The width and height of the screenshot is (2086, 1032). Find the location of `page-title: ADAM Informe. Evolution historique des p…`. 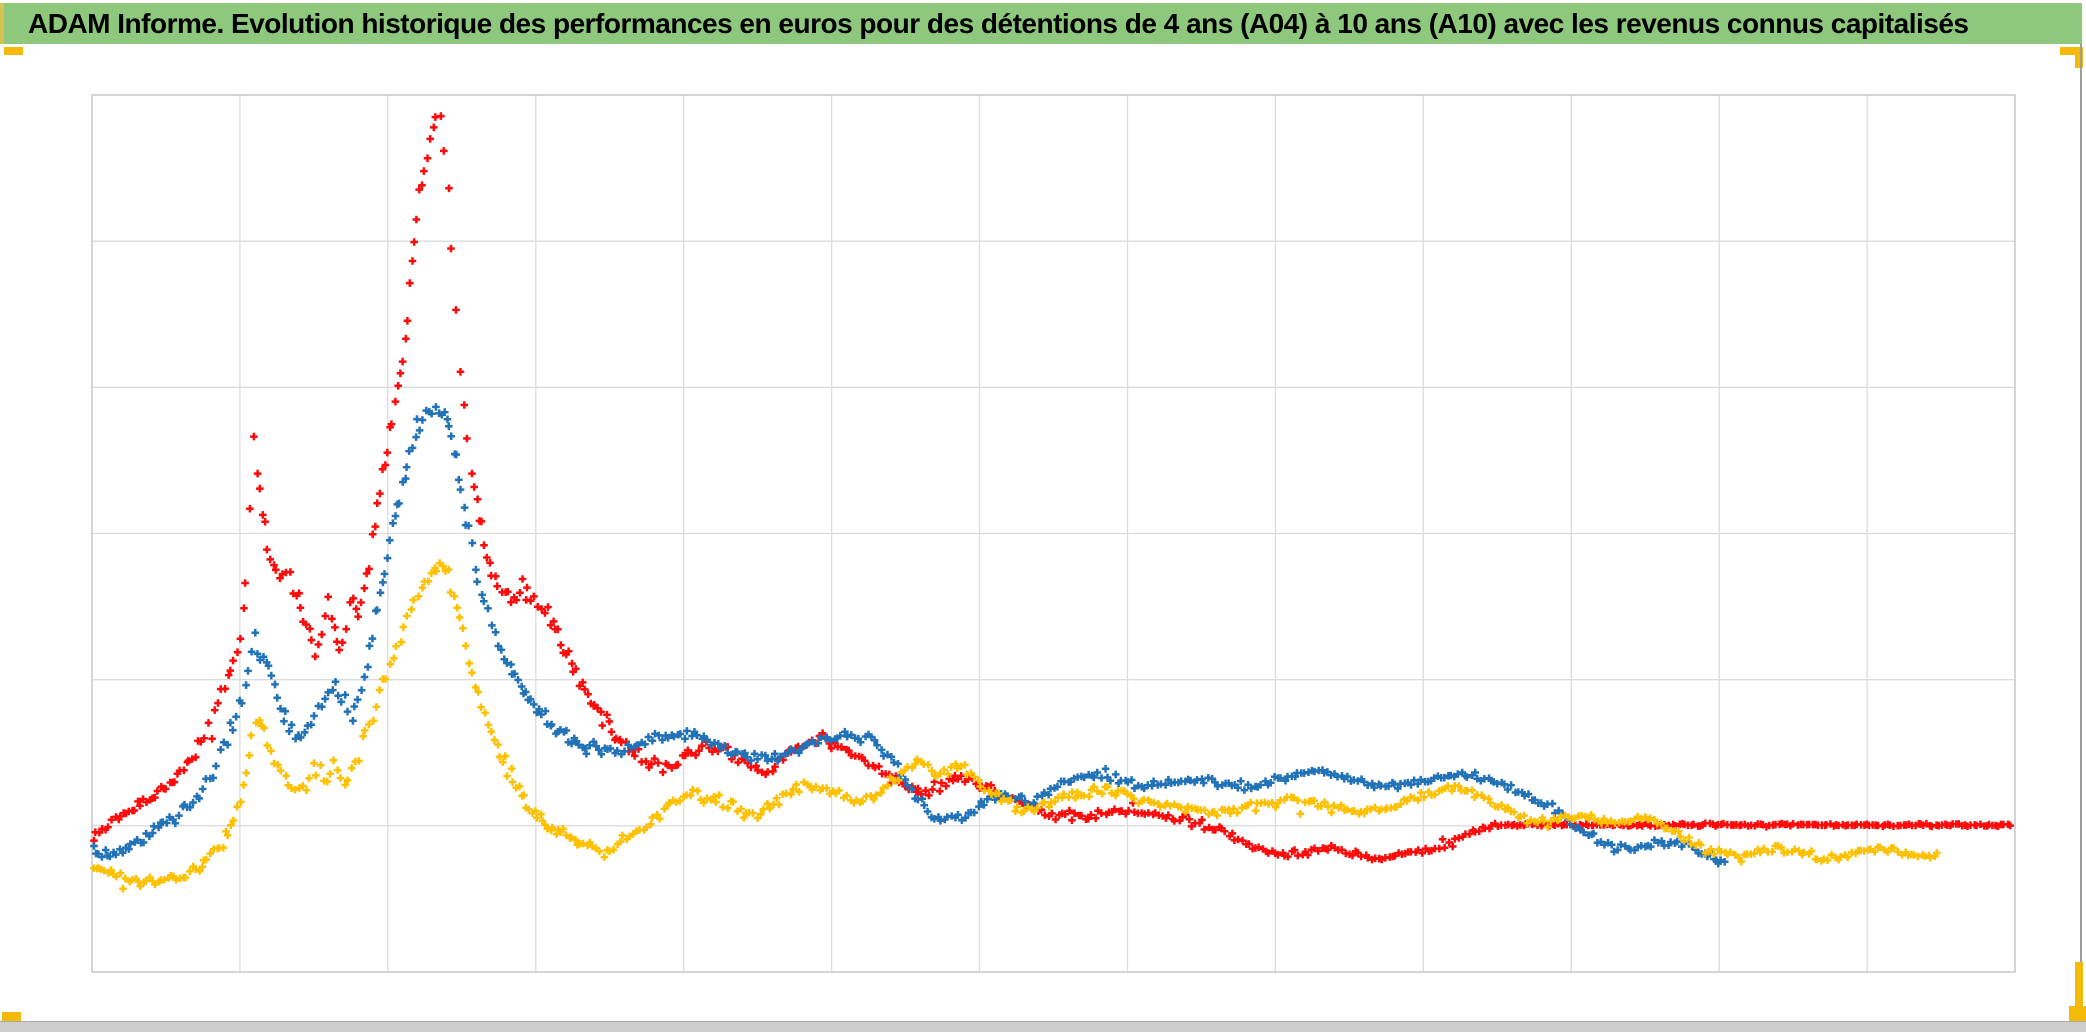

page-title: ADAM Informe. Evolution historique des p… is located at coordinates (1043, 23).